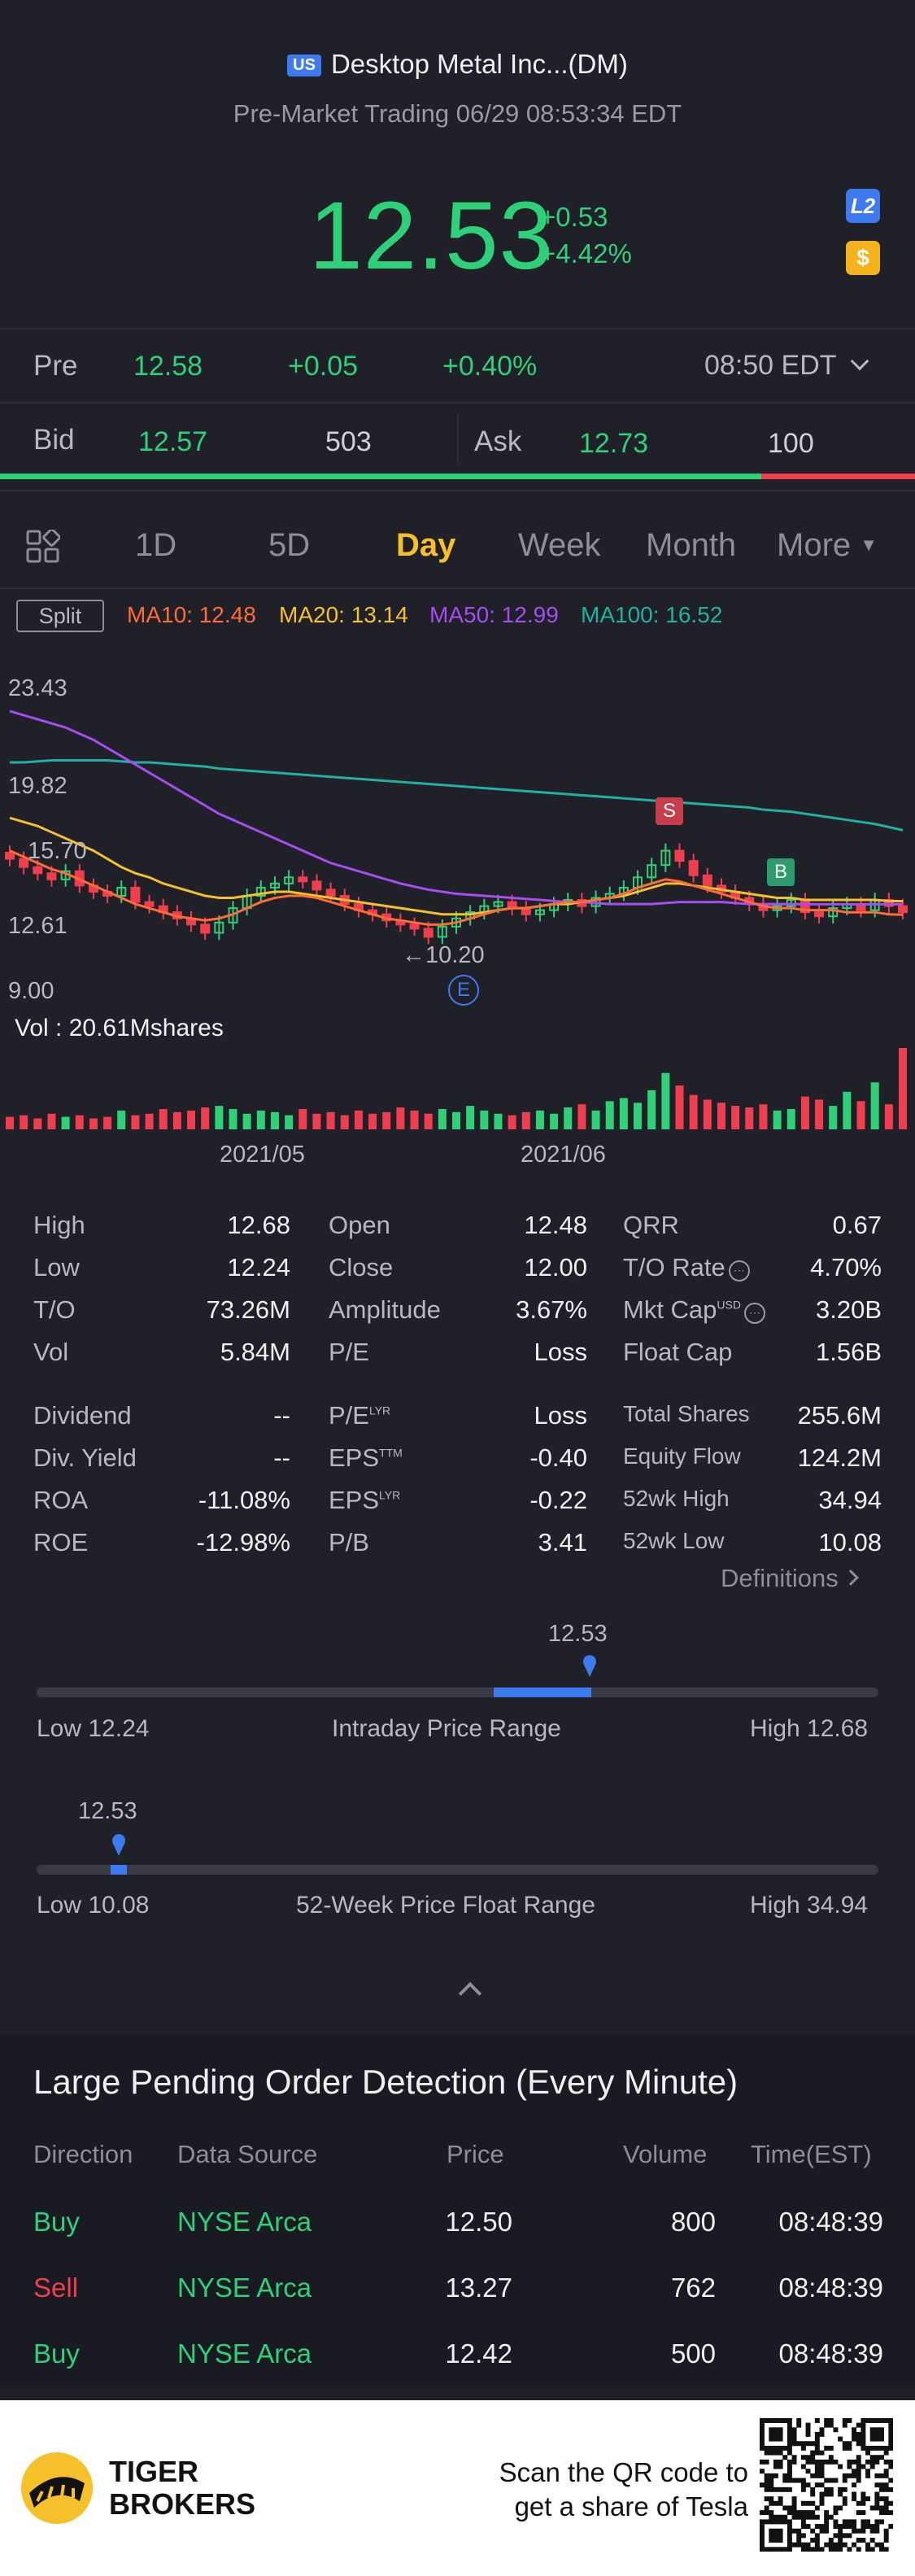 The width and height of the screenshot is (915, 2576). What do you see at coordinates (678, 1352) in the screenshot?
I see `stat-label-text: Float Cap` at bounding box center [678, 1352].